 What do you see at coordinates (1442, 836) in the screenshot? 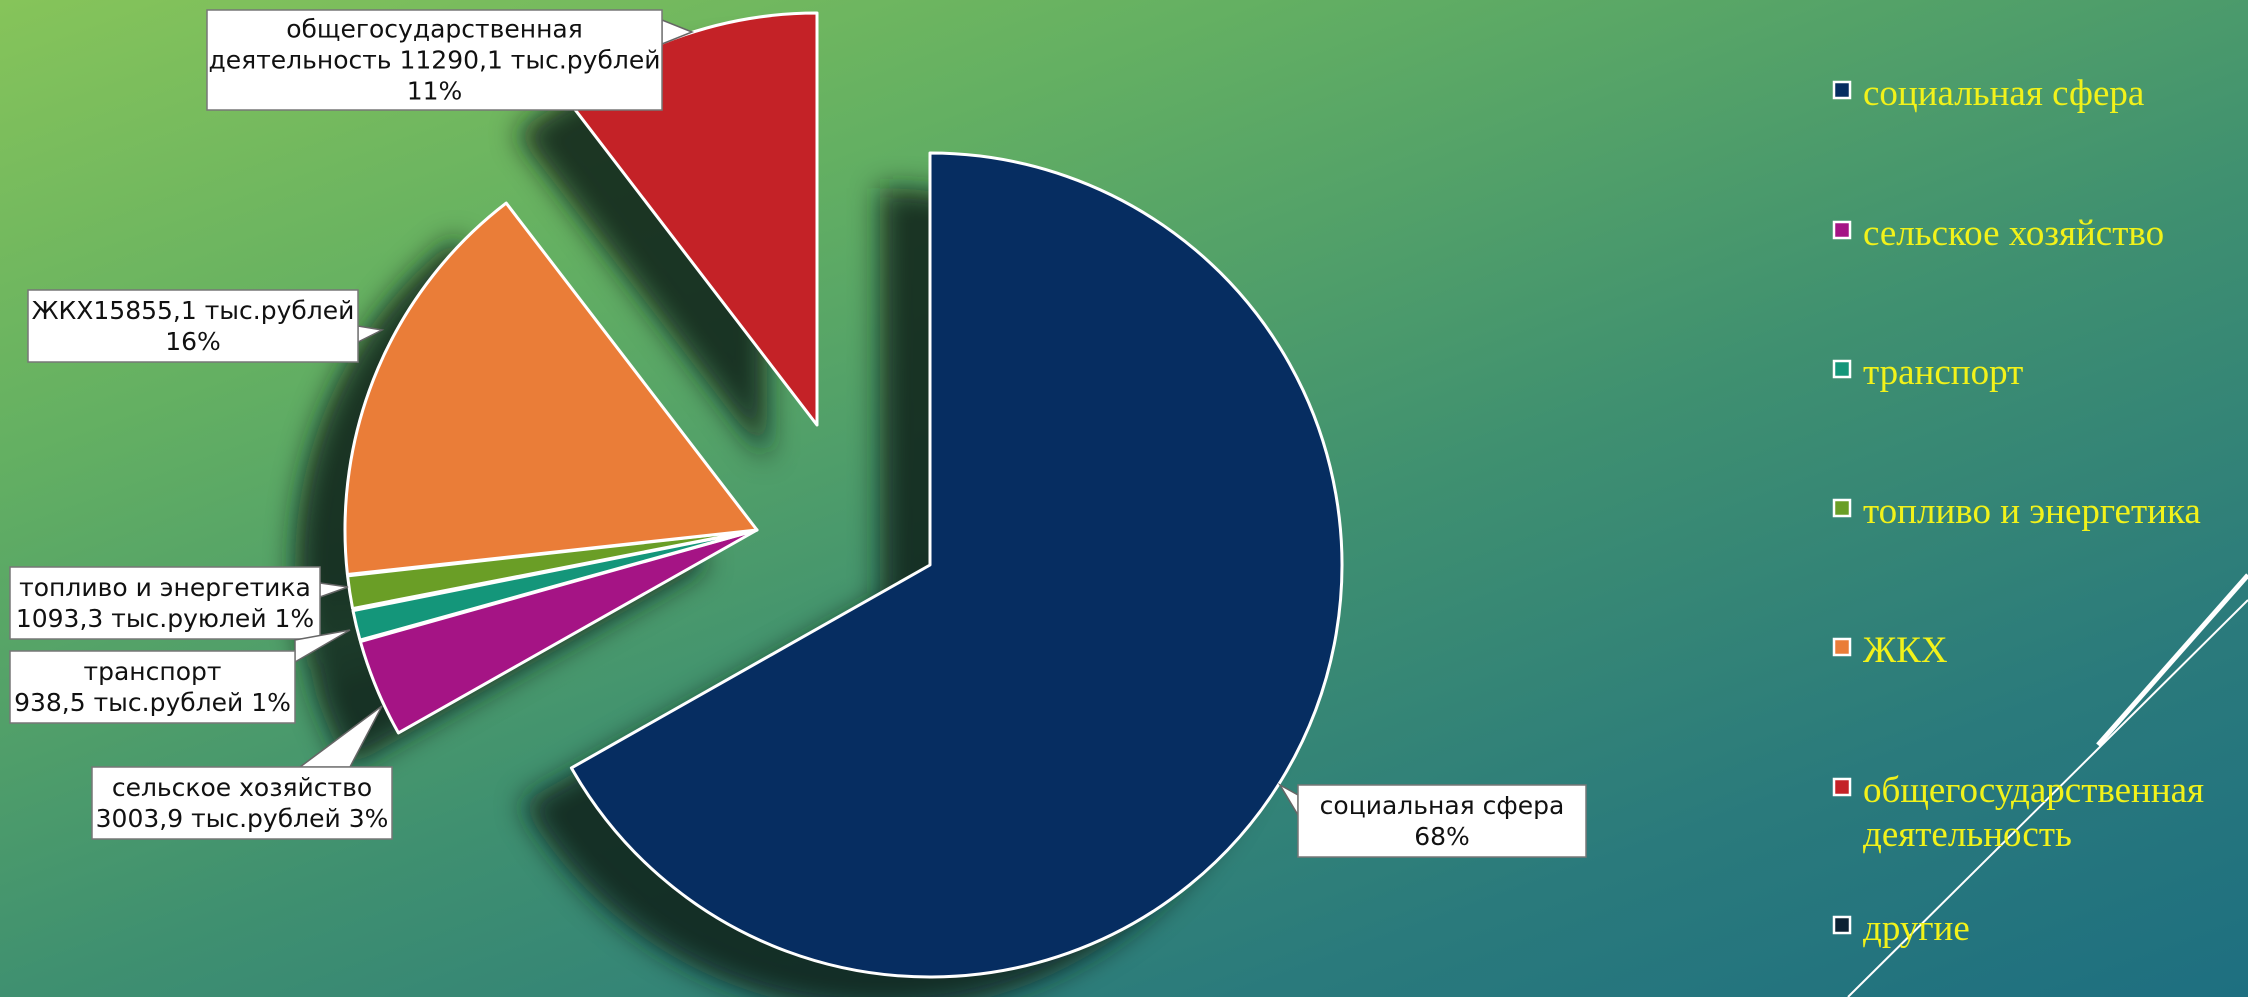
I see `data-label-social-line-1: 68%` at bounding box center [1442, 836].